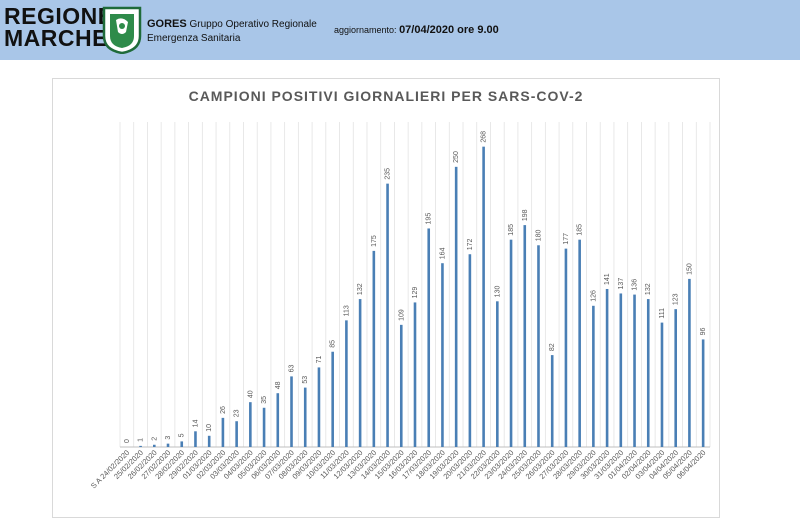 The width and height of the screenshot is (800, 518). What do you see at coordinates (470, 244) in the screenshot?
I see `data-label: 172` at bounding box center [470, 244].